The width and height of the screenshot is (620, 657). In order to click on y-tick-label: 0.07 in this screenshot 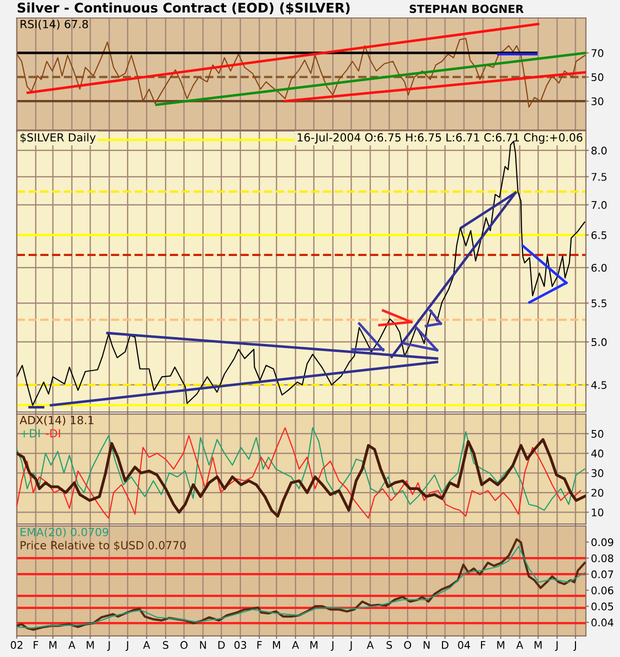, I will do `click(602, 574)`.